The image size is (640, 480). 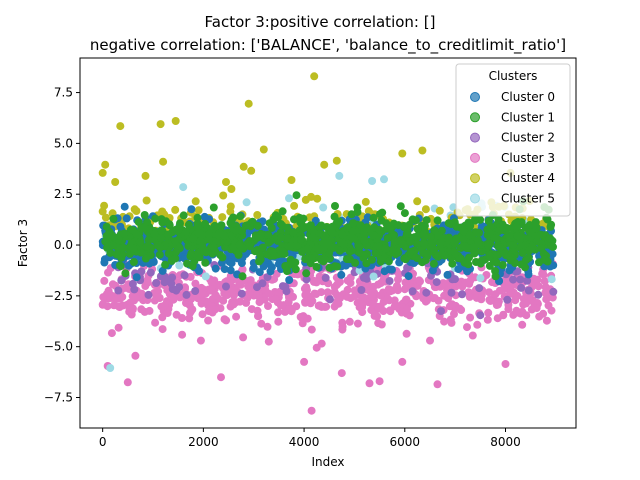 What do you see at coordinates (63, 93) in the screenshot?
I see `y-tick-label: 7.5` at bounding box center [63, 93].